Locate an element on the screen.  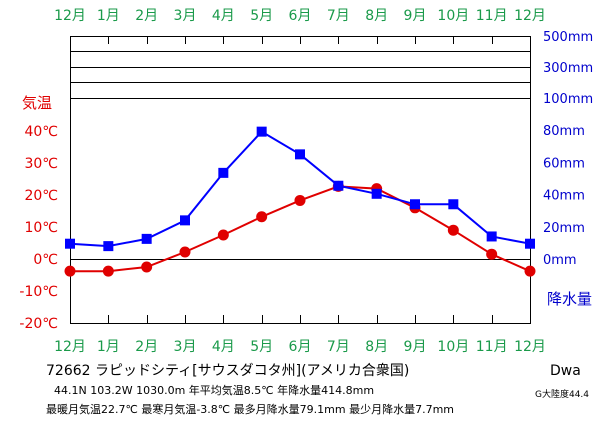
temperature-tick-label: -10℃ is located at coordinates (38, 292).